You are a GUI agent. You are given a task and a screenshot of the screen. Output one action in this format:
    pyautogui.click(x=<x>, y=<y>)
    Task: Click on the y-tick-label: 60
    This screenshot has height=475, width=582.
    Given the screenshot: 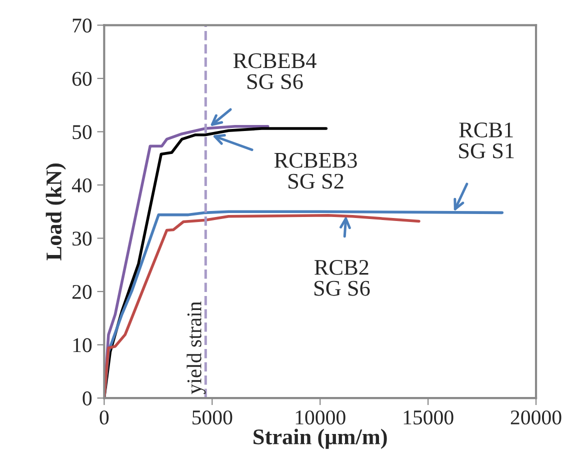 What is the action you would take?
    pyautogui.click(x=82, y=79)
    